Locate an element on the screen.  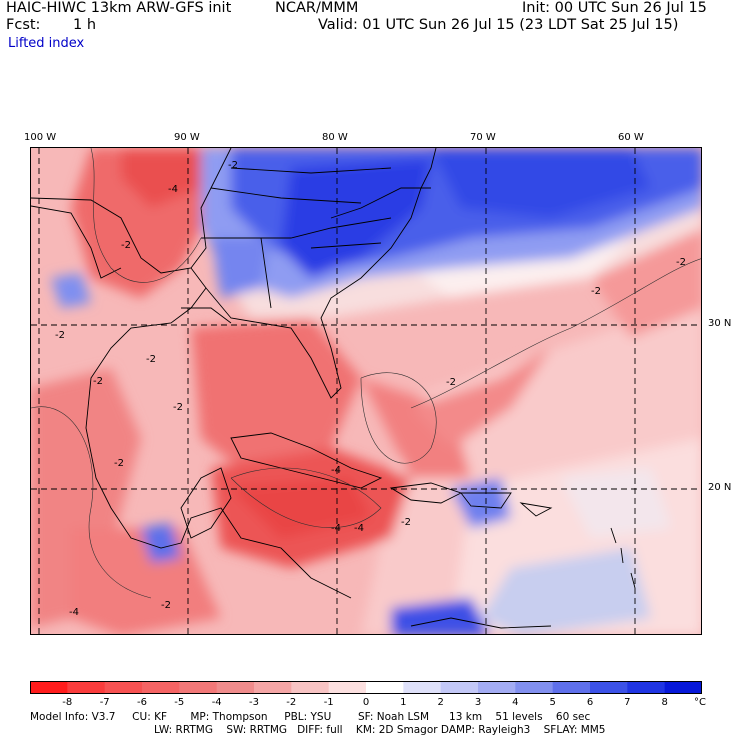
colorbar-tick-label: 0 is located at coordinates (366, 702).